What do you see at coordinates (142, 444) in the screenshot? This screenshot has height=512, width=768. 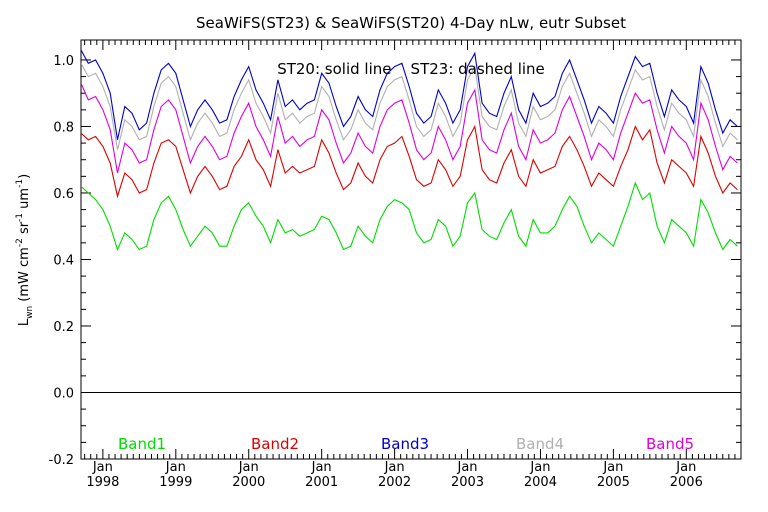 I see `legend-label-band1: Band1` at bounding box center [142, 444].